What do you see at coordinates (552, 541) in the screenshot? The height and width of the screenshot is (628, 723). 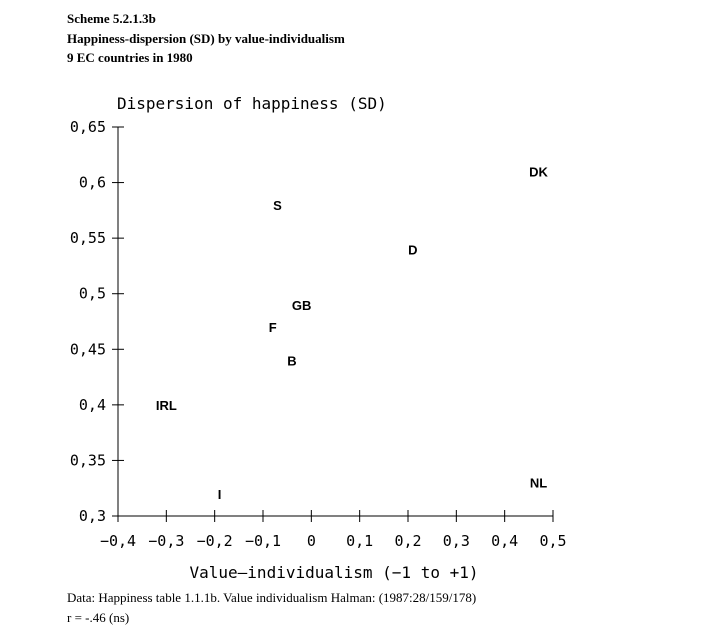 I see `x-tick-label: 0,5` at bounding box center [552, 541].